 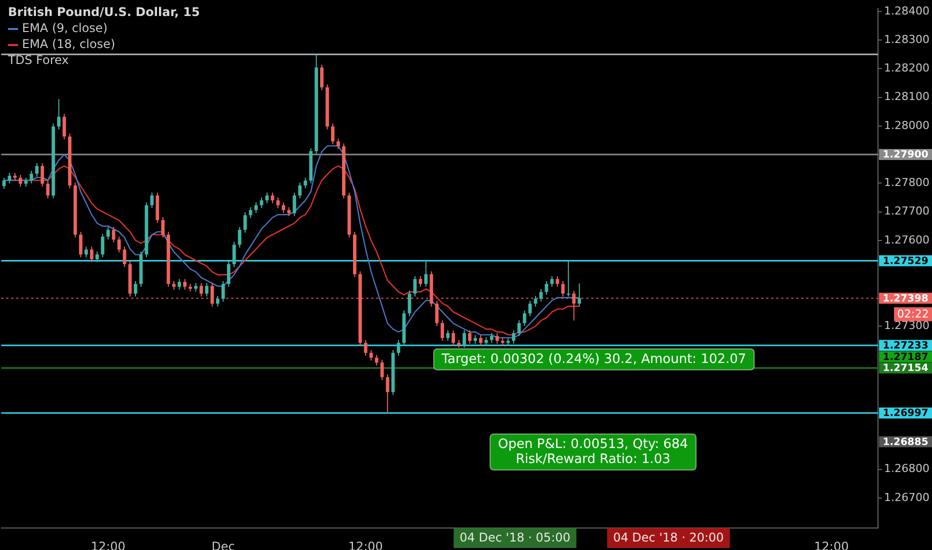 I want to click on text: 1.27187, so click(x=905, y=357).